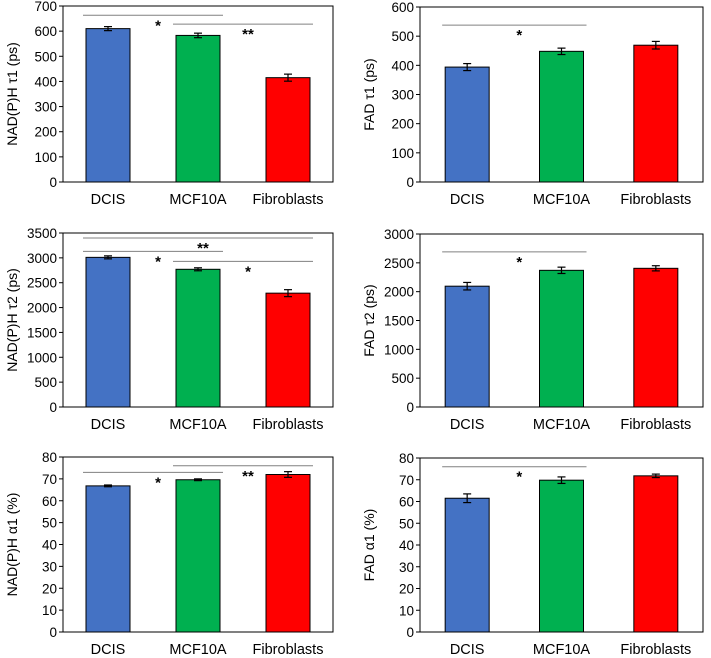  What do you see at coordinates (12, 94) in the screenshot?
I see `y-axis-title: NAD(P)H τ1 (ps)` at bounding box center [12, 94].